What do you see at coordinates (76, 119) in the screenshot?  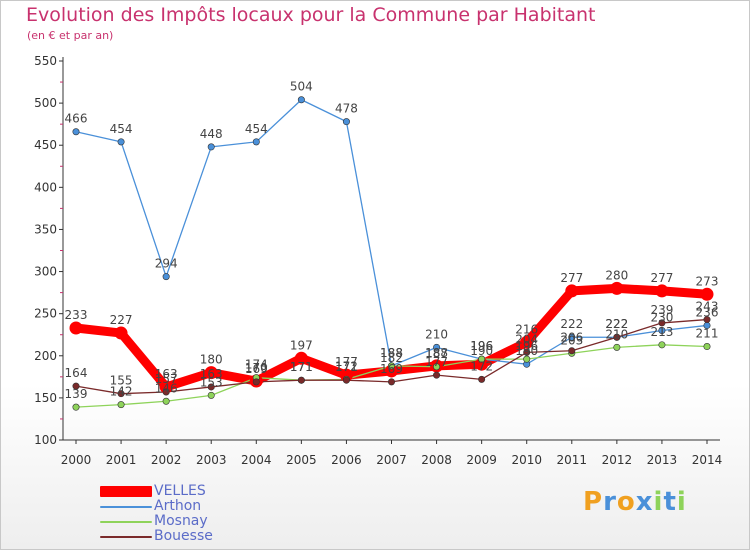 I see `data-label: 466` at bounding box center [76, 119].